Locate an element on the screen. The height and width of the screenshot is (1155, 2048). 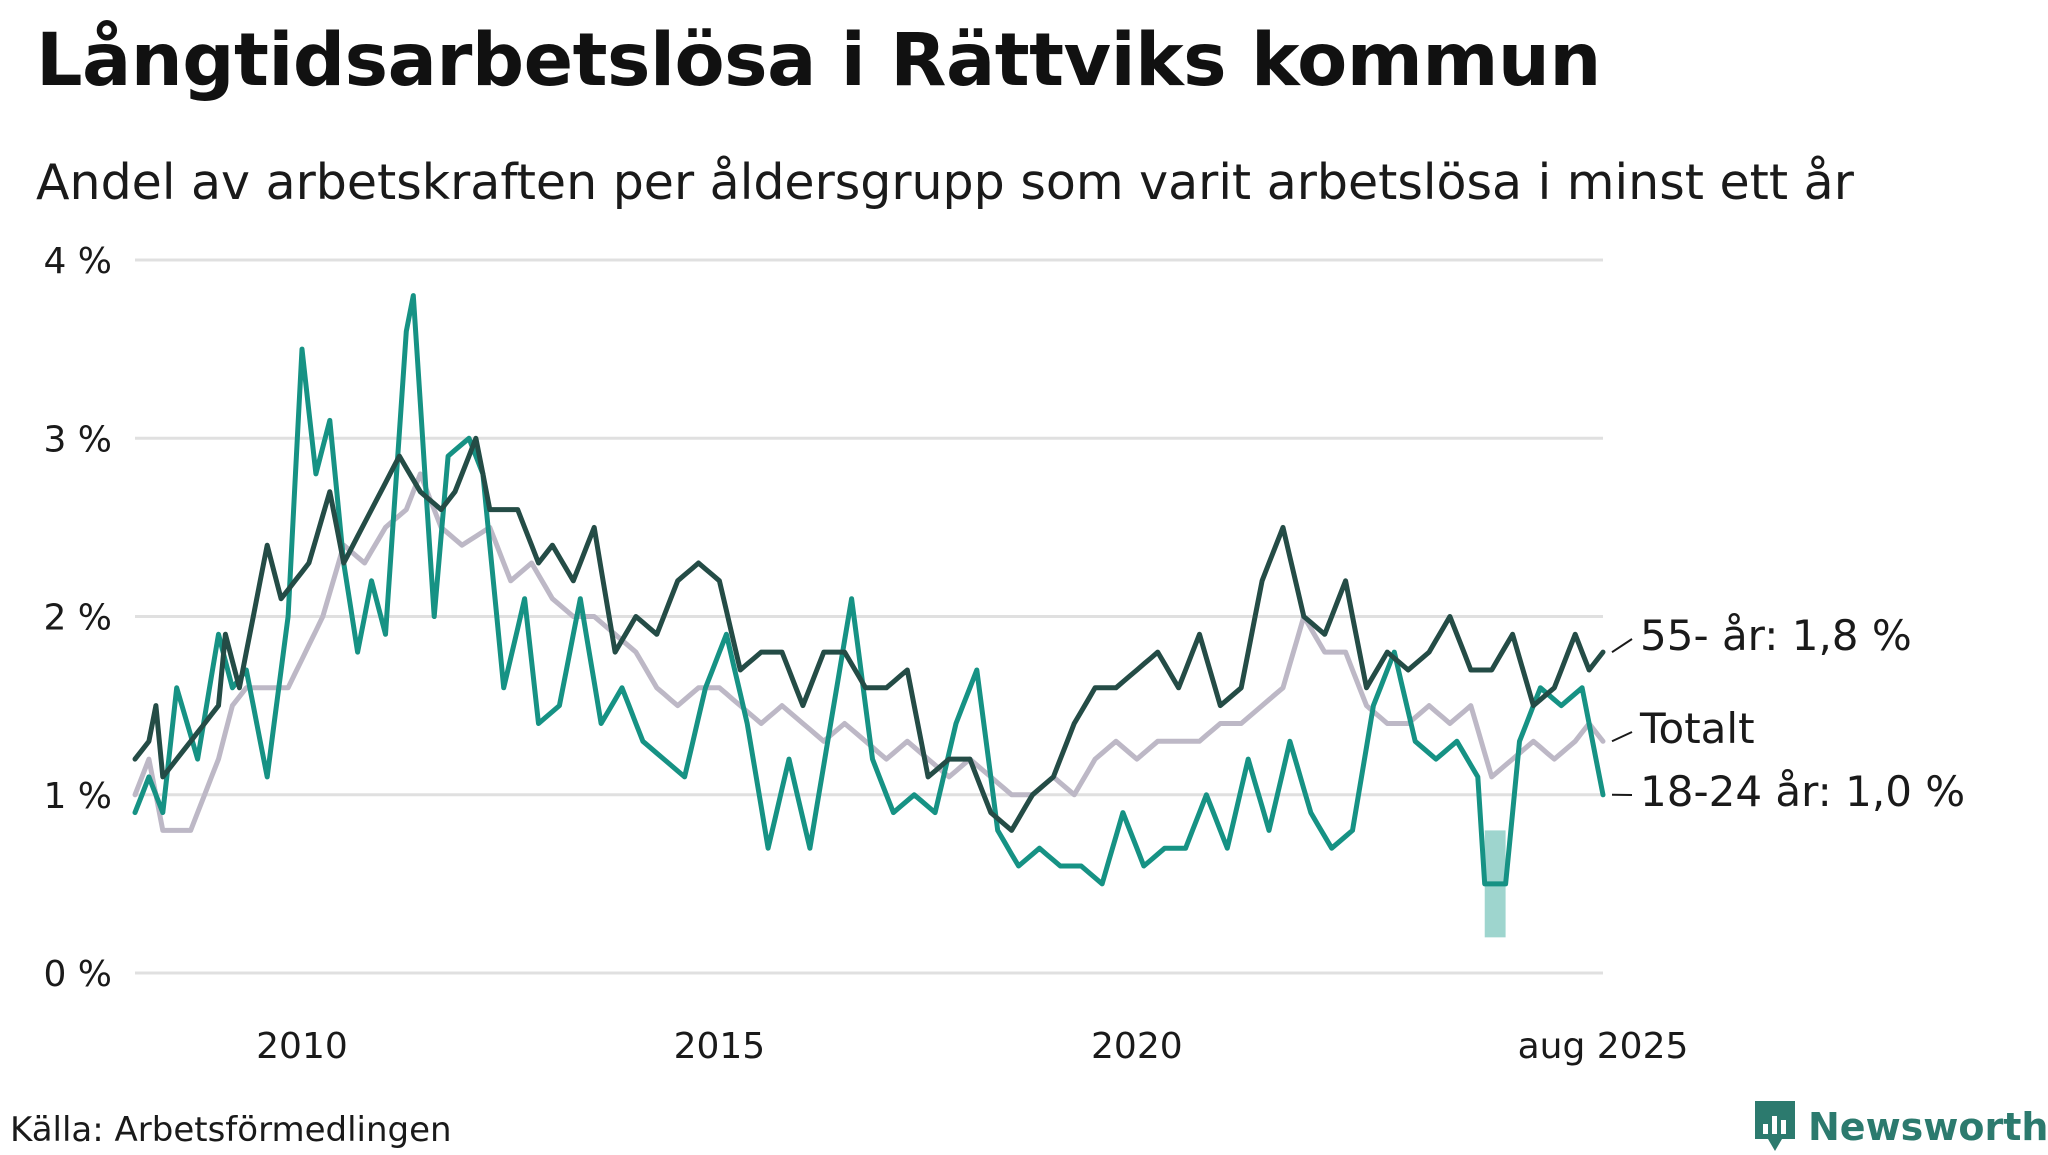
y-tick-label: 0 % is located at coordinates (77, 974).